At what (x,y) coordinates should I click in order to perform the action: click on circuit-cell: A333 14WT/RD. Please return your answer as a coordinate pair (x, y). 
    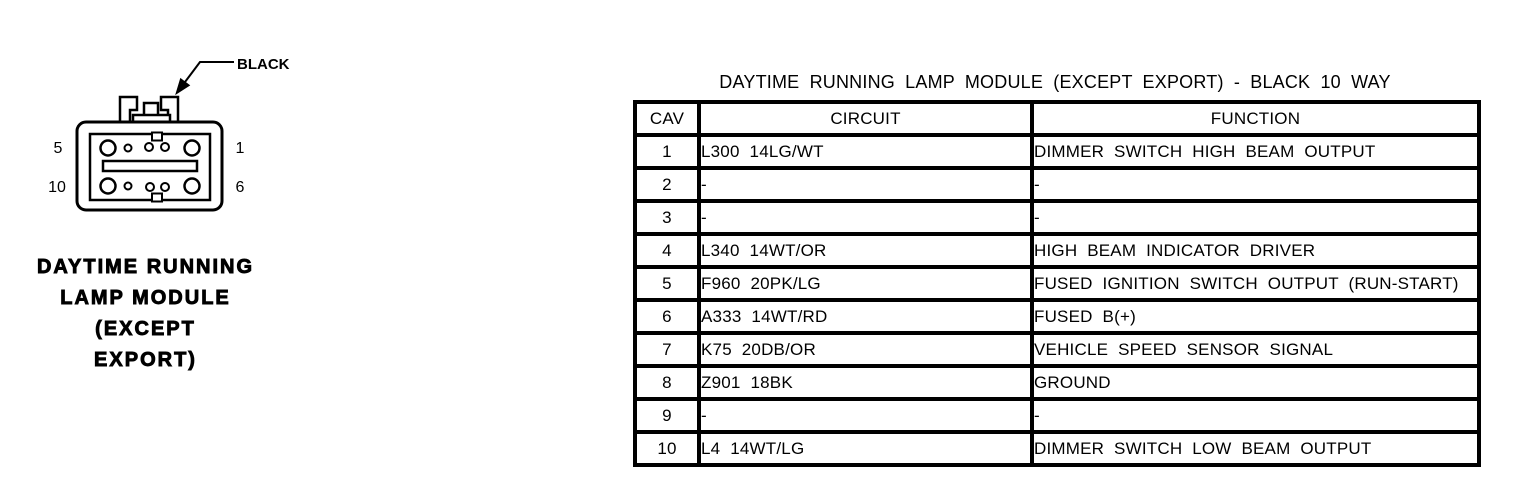
    Looking at the image, I should click on (865, 316).